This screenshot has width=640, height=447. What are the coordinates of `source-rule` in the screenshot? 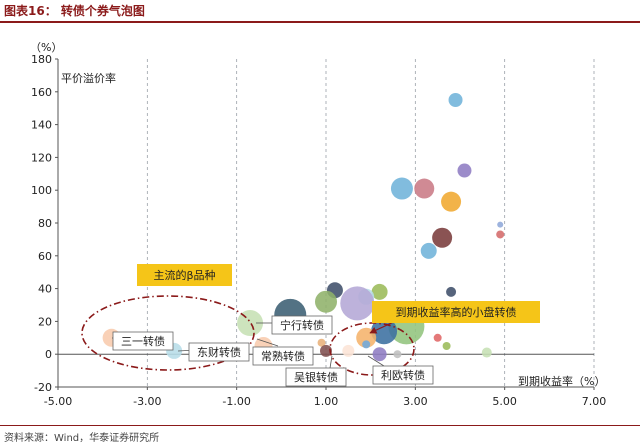 It's located at (320, 425).